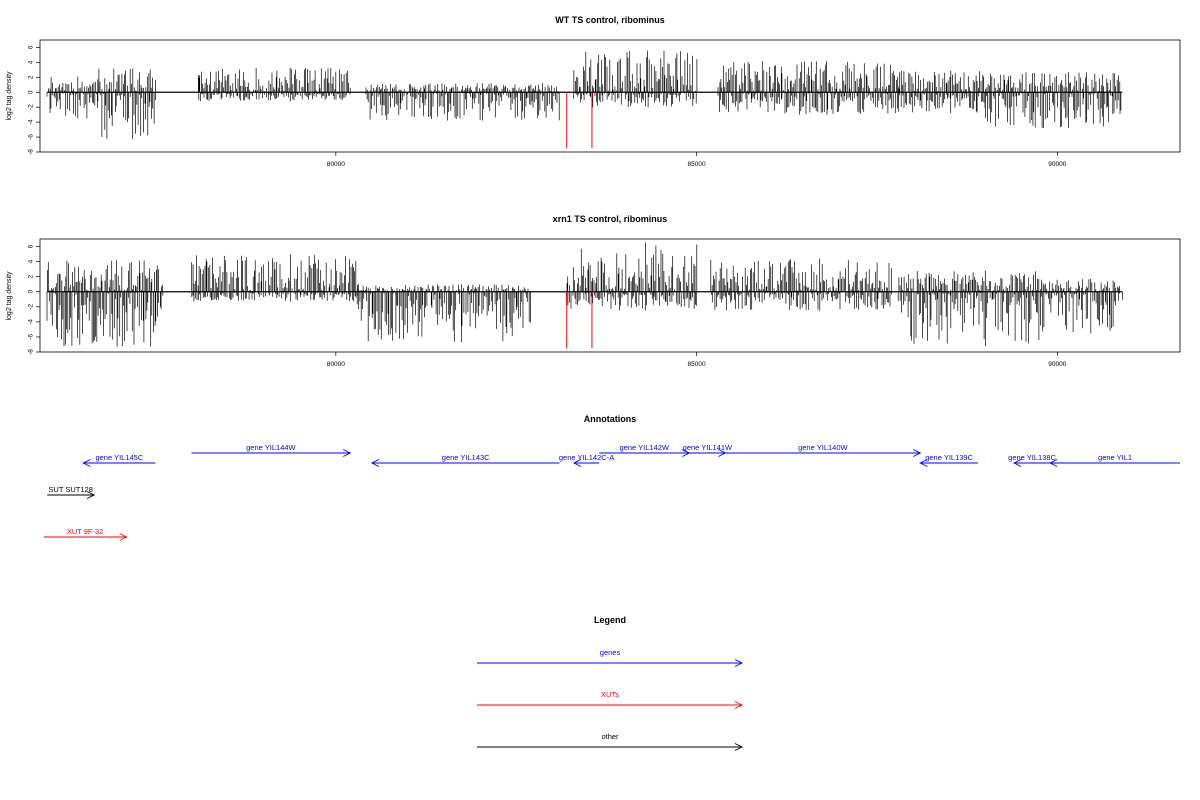  Describe the element at coordinates (610, 219) in the screenshot. I see `xrn1-panel-title: xrn1 TS control, ribominus` at that location.